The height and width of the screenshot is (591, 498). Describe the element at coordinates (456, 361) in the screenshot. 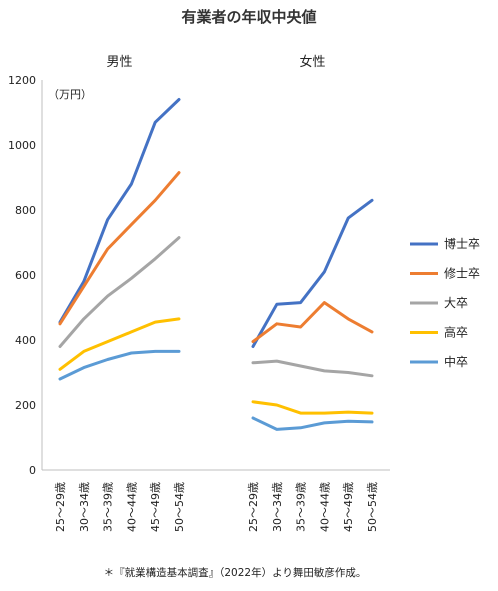

I see `legend-label: 中卒` at that location.